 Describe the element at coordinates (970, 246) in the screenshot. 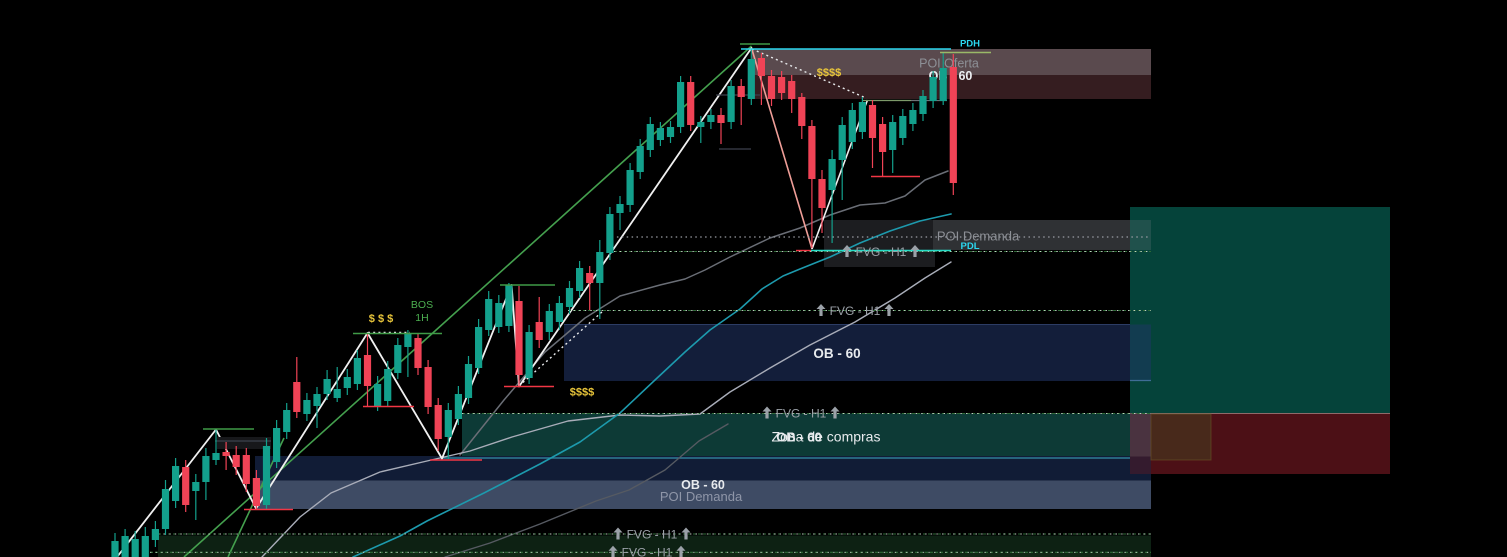

I see `svg-text: PDL` at that location.